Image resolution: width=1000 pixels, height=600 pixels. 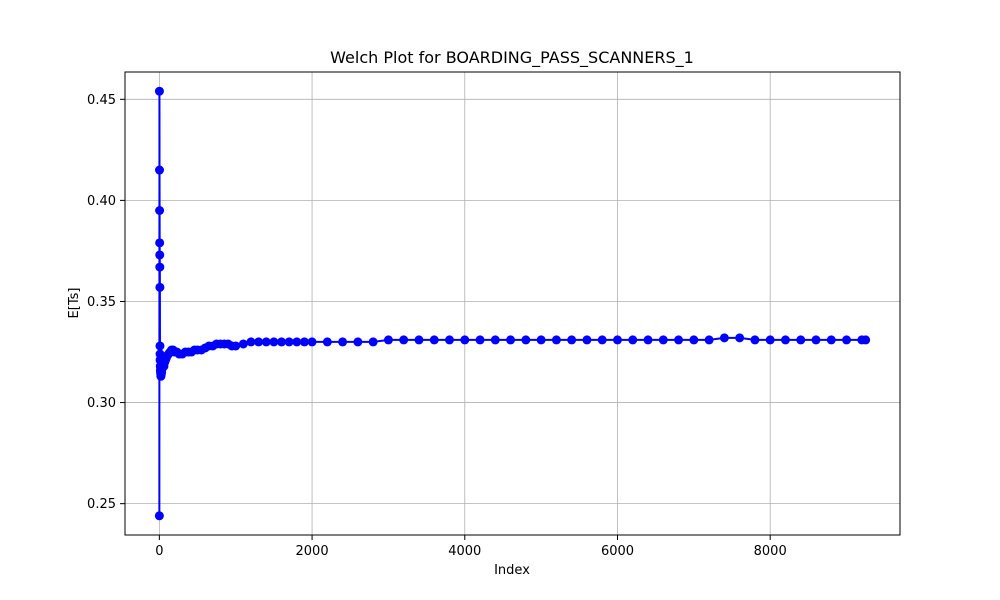 I want to click on x-tick-label: 2000, so click(x=312, y=551).